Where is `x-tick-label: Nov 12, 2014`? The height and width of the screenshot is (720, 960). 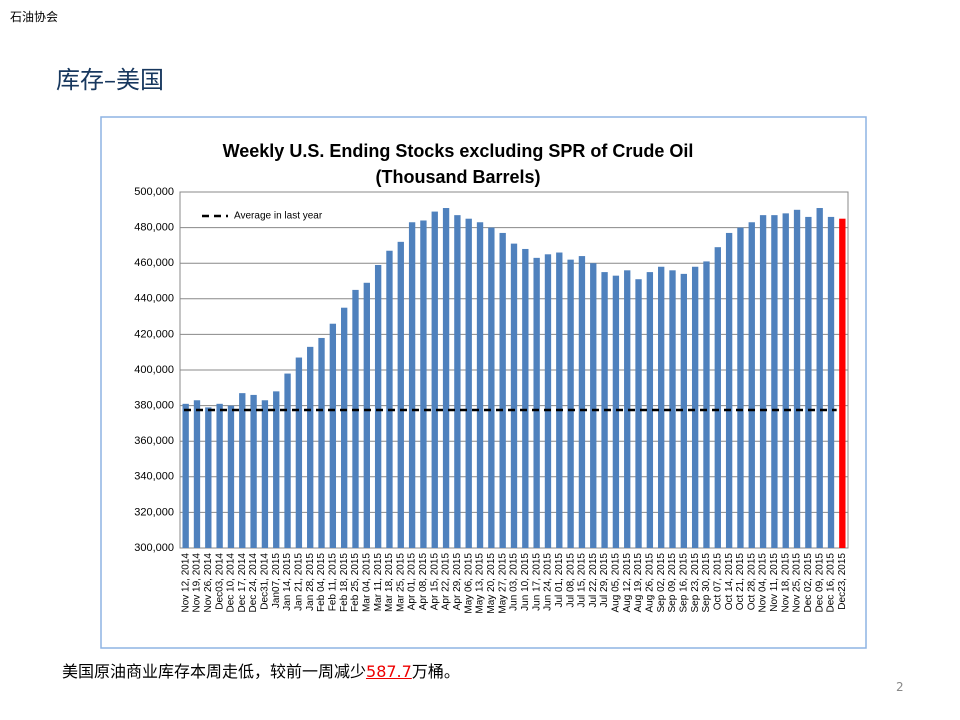 x-tick-label: Nov 12, 2014 is located at coordinates (185, 583).